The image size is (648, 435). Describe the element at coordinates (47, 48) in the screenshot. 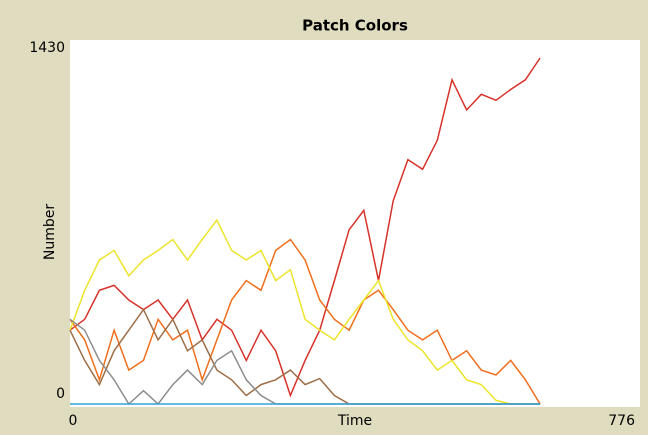

I see `y-tick-label: 1430` at that location.